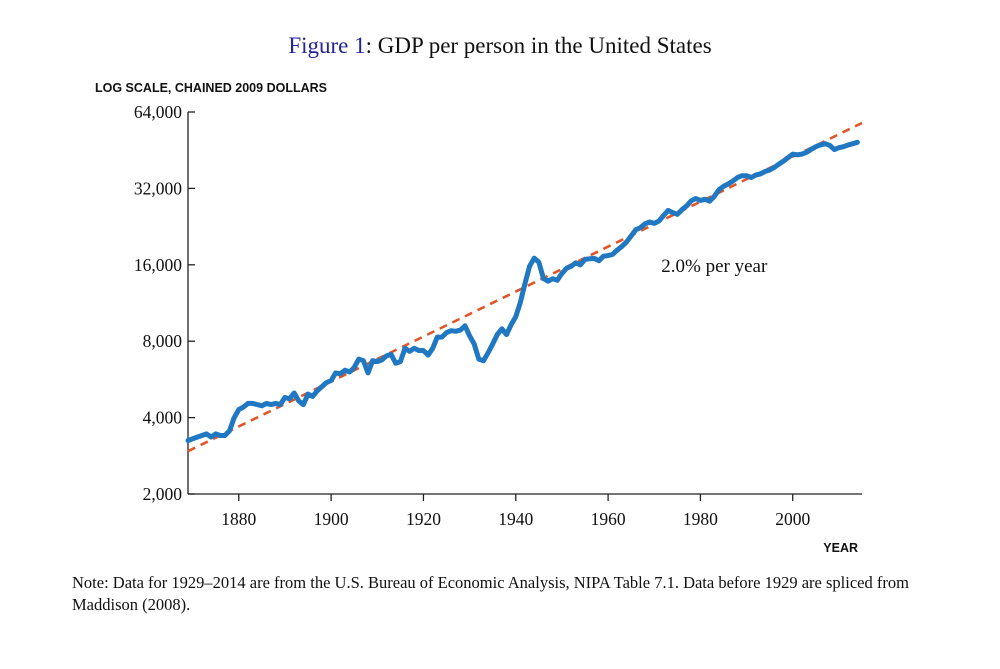 The height and width of the screenshot is (669, 1000). I want to click on x-tick-label: 1880, so click(238, 519).